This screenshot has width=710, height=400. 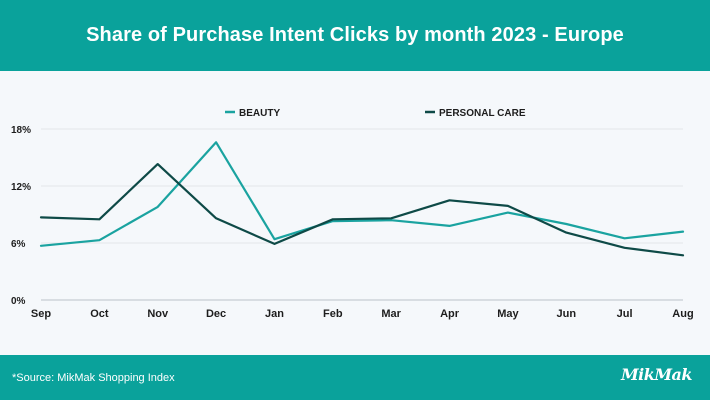 What do you see at coordinates (41, 314) in the screenshot?
I see `x-tick-label: Sep` at bounding box center [41, 314].